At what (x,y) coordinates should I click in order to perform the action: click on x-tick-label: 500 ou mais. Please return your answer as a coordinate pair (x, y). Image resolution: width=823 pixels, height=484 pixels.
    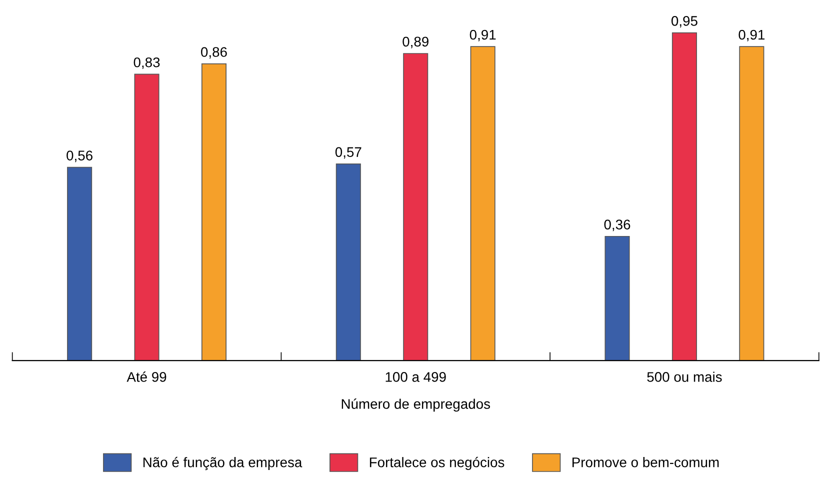
    Looking at the image, I should click on (684, 377).